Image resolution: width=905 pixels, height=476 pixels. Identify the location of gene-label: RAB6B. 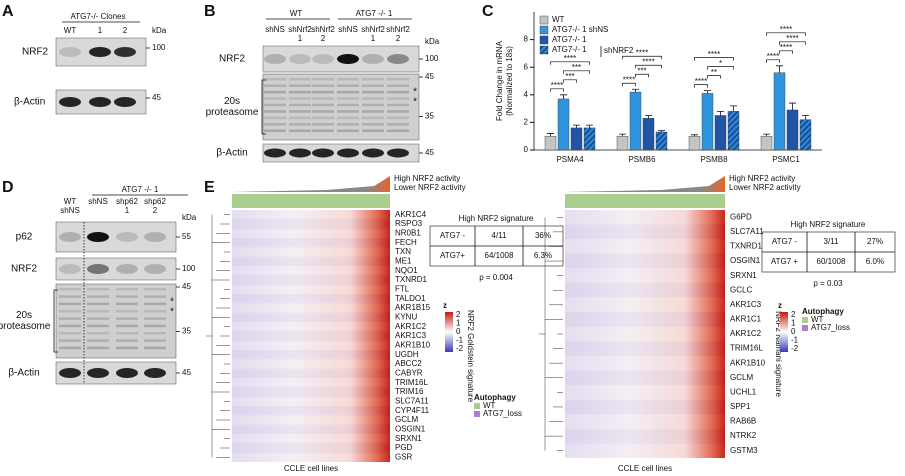
(743, 421).